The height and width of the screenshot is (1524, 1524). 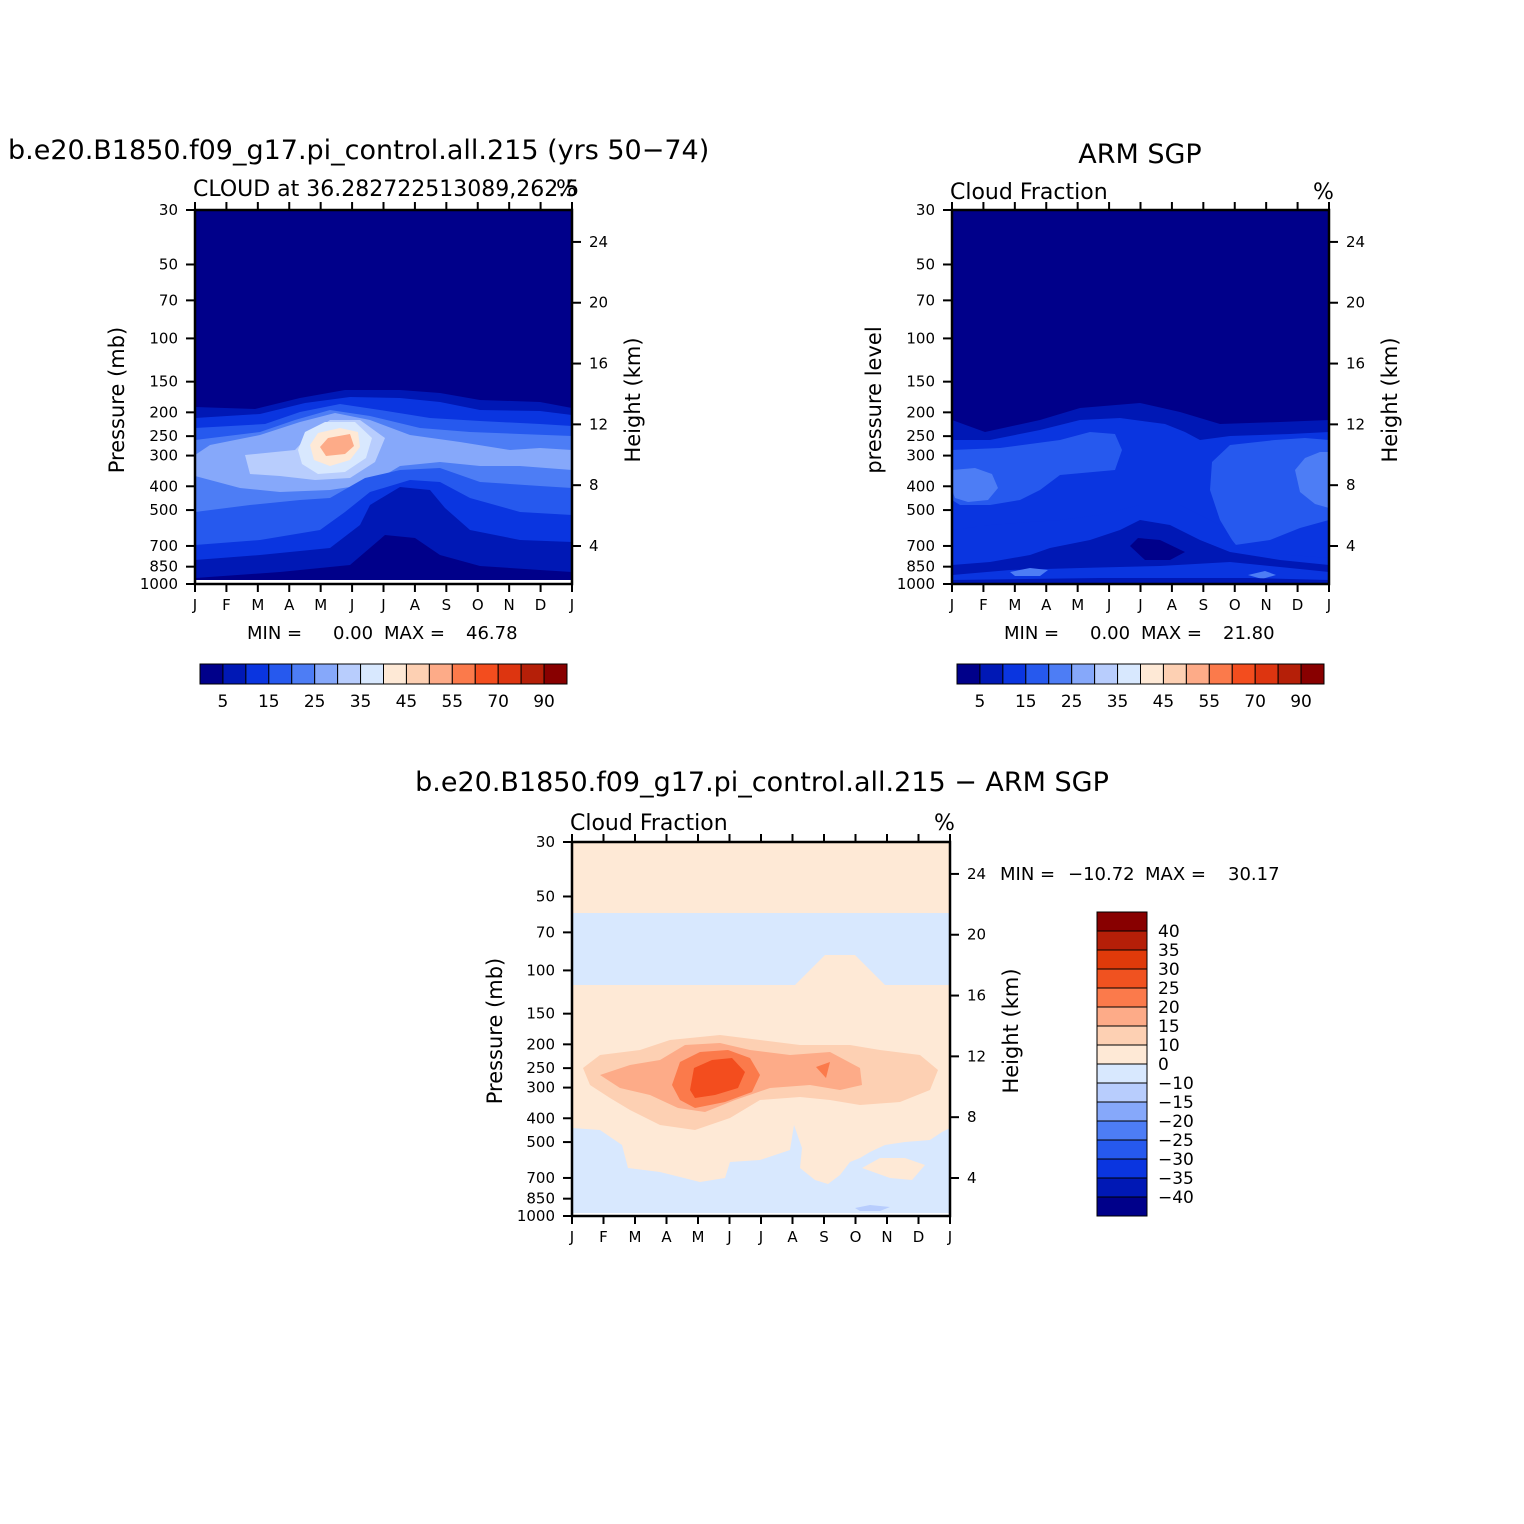 I want to click on colorbar-label: −25, so click(x=1176, y=1141).